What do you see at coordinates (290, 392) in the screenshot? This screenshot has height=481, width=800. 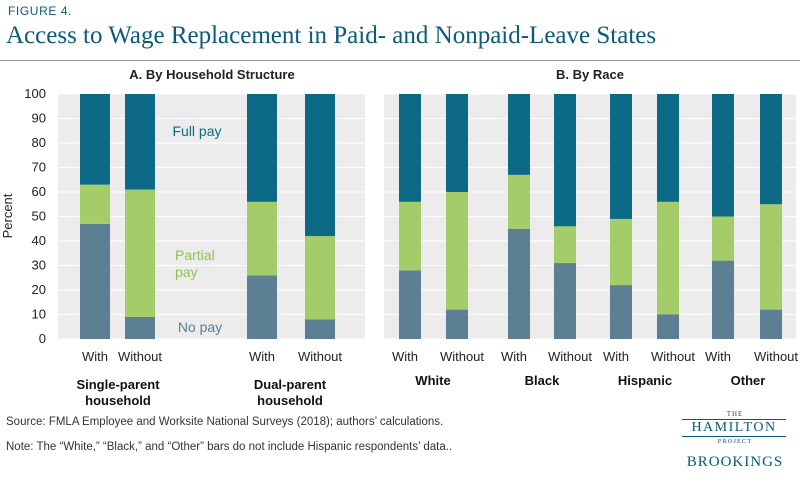 I see `group-label: Dual-parent household` at bounding box center [290, 392].